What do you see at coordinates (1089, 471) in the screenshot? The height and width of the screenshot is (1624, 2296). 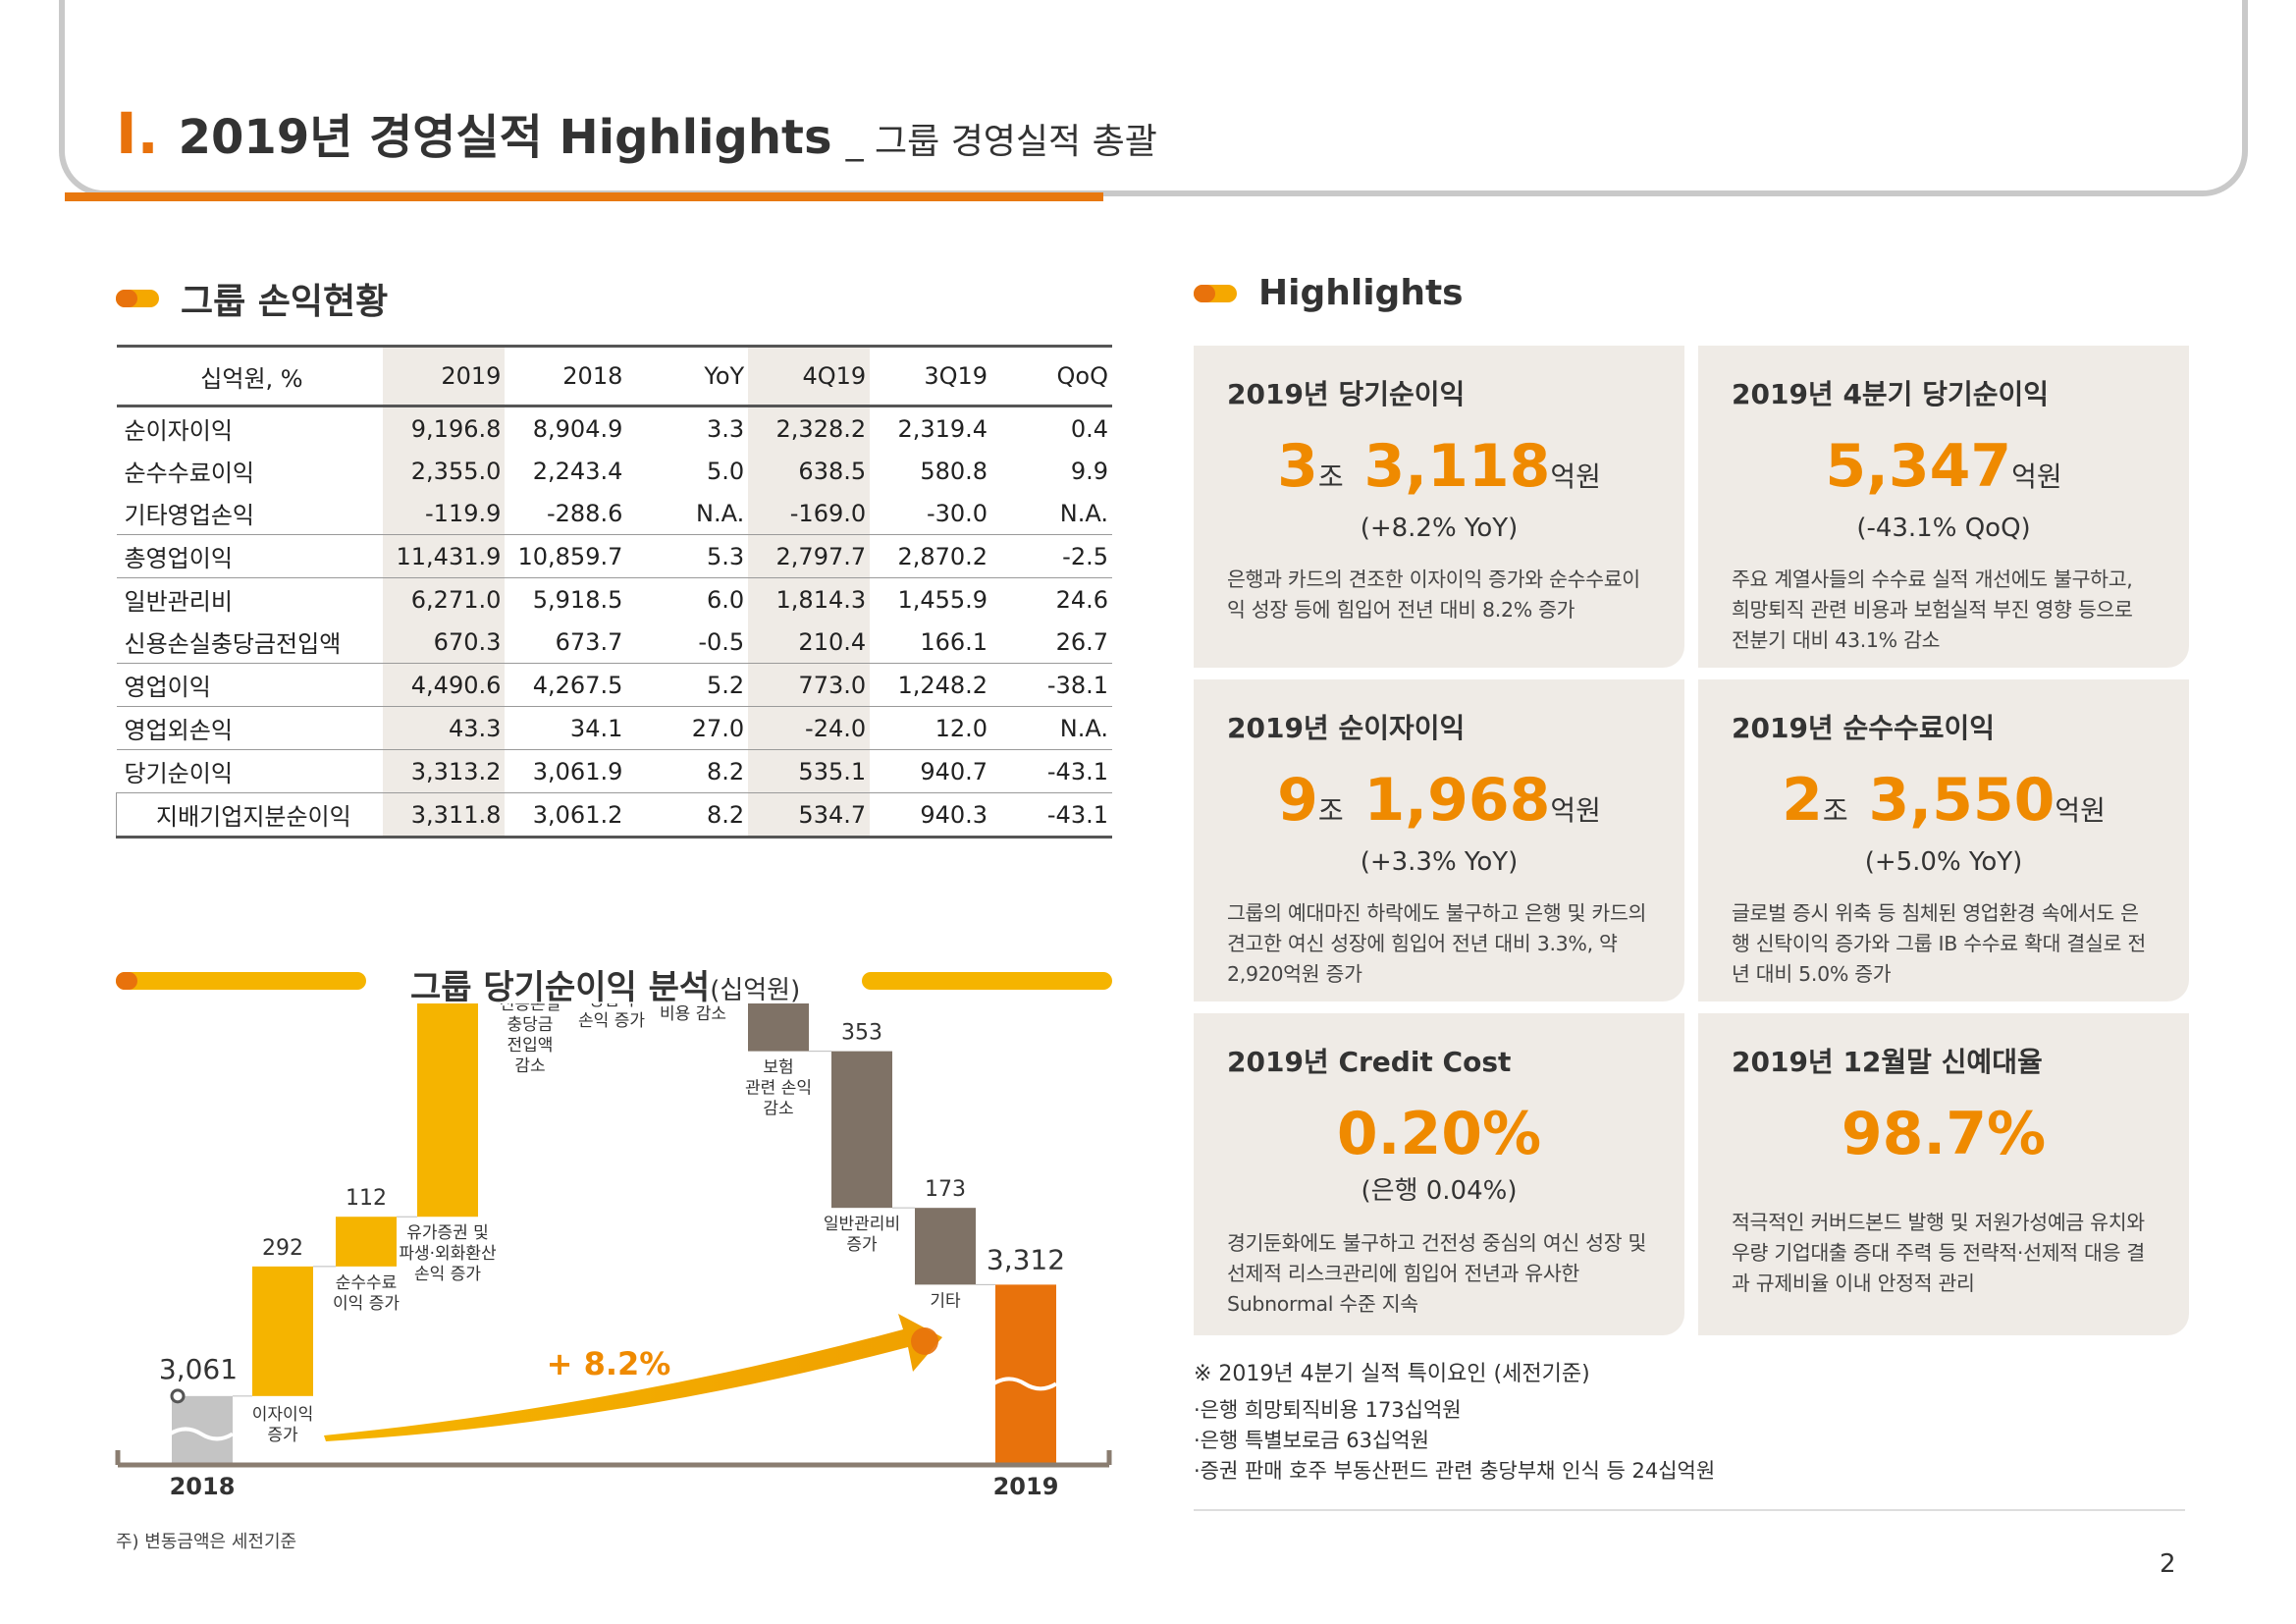 I see `table-cell: 9.9` at bounding box center [1089, 471].